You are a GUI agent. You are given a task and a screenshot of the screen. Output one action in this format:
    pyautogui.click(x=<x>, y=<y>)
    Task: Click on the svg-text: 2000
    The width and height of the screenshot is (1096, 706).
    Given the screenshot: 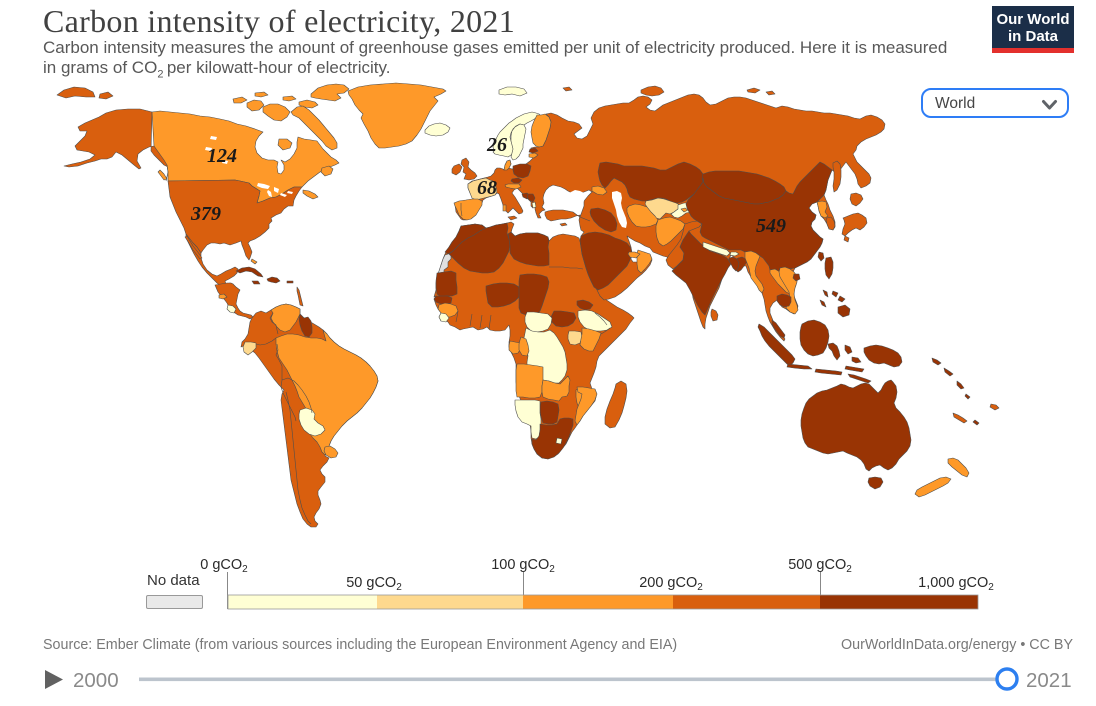 What is the action you would take?
    pyautogui.click(x=96, y=680)
    